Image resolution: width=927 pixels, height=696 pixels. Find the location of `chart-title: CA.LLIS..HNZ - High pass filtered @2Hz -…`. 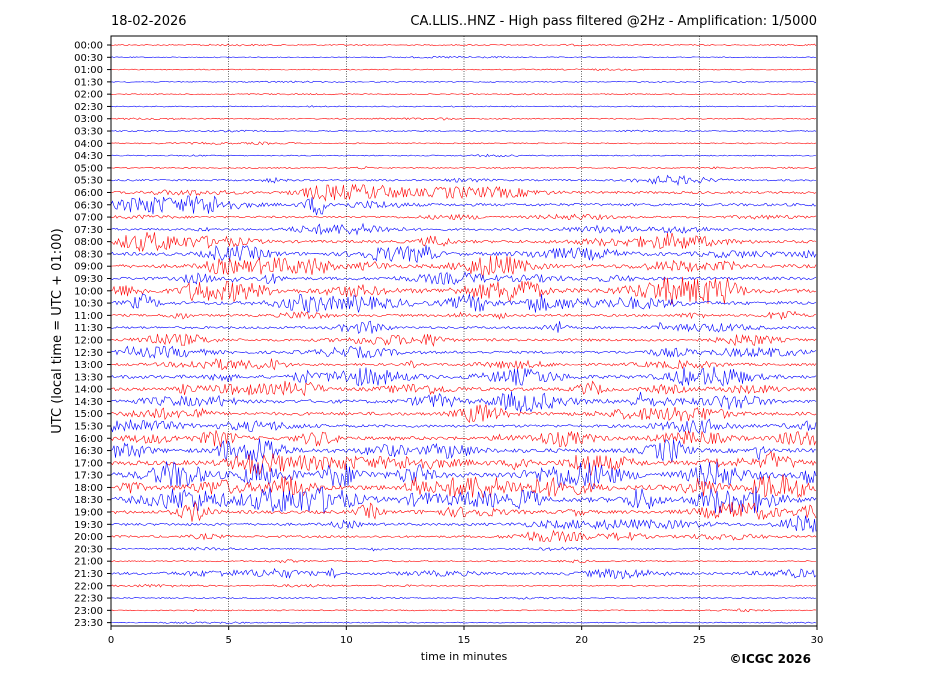

chart-title: CA.LLIS..HNZ - High pass filtered @2Hz -… is located at coordinates (613, 21).